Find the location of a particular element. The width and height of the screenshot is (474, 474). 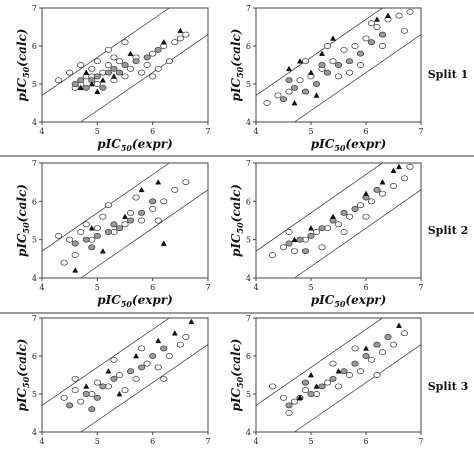

x-tick-label: 7 is located at coordinates (207, 287).